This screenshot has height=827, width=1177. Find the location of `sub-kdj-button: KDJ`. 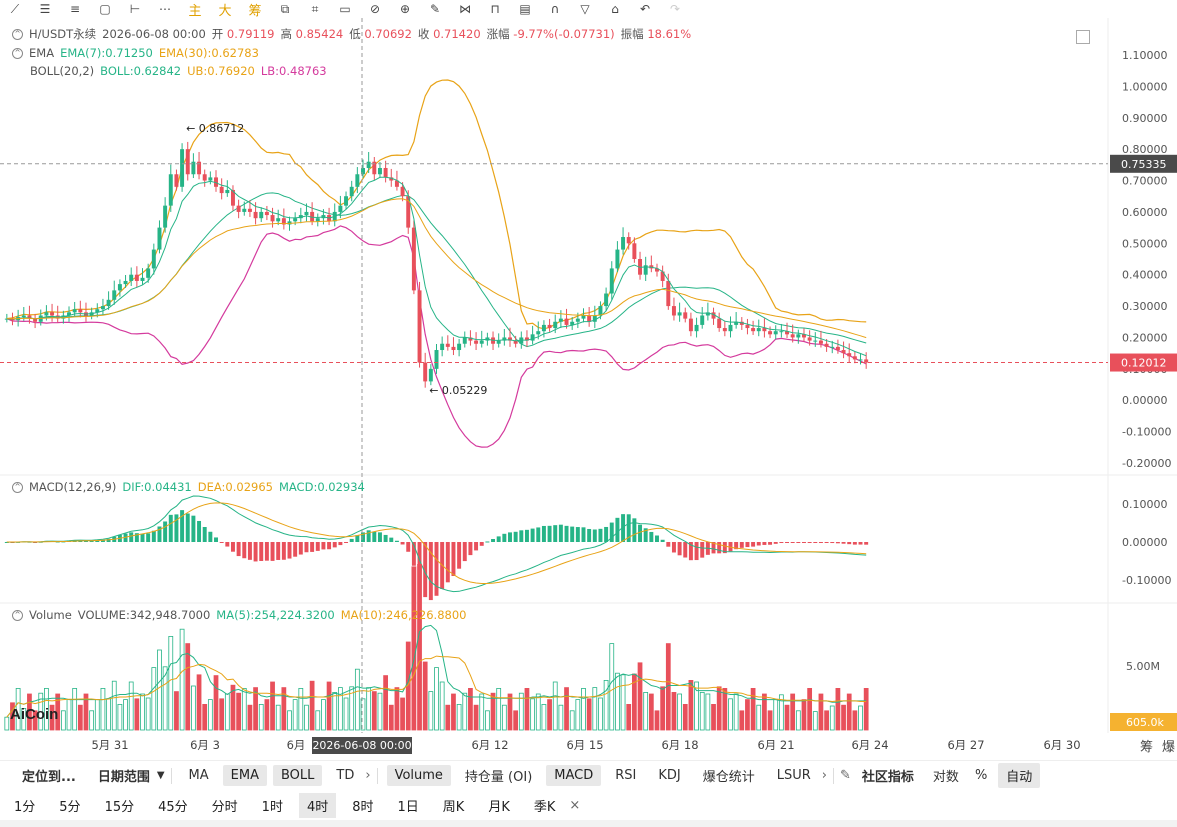

sub-kdj-button: KDJ is located at coordinates (669, 775).